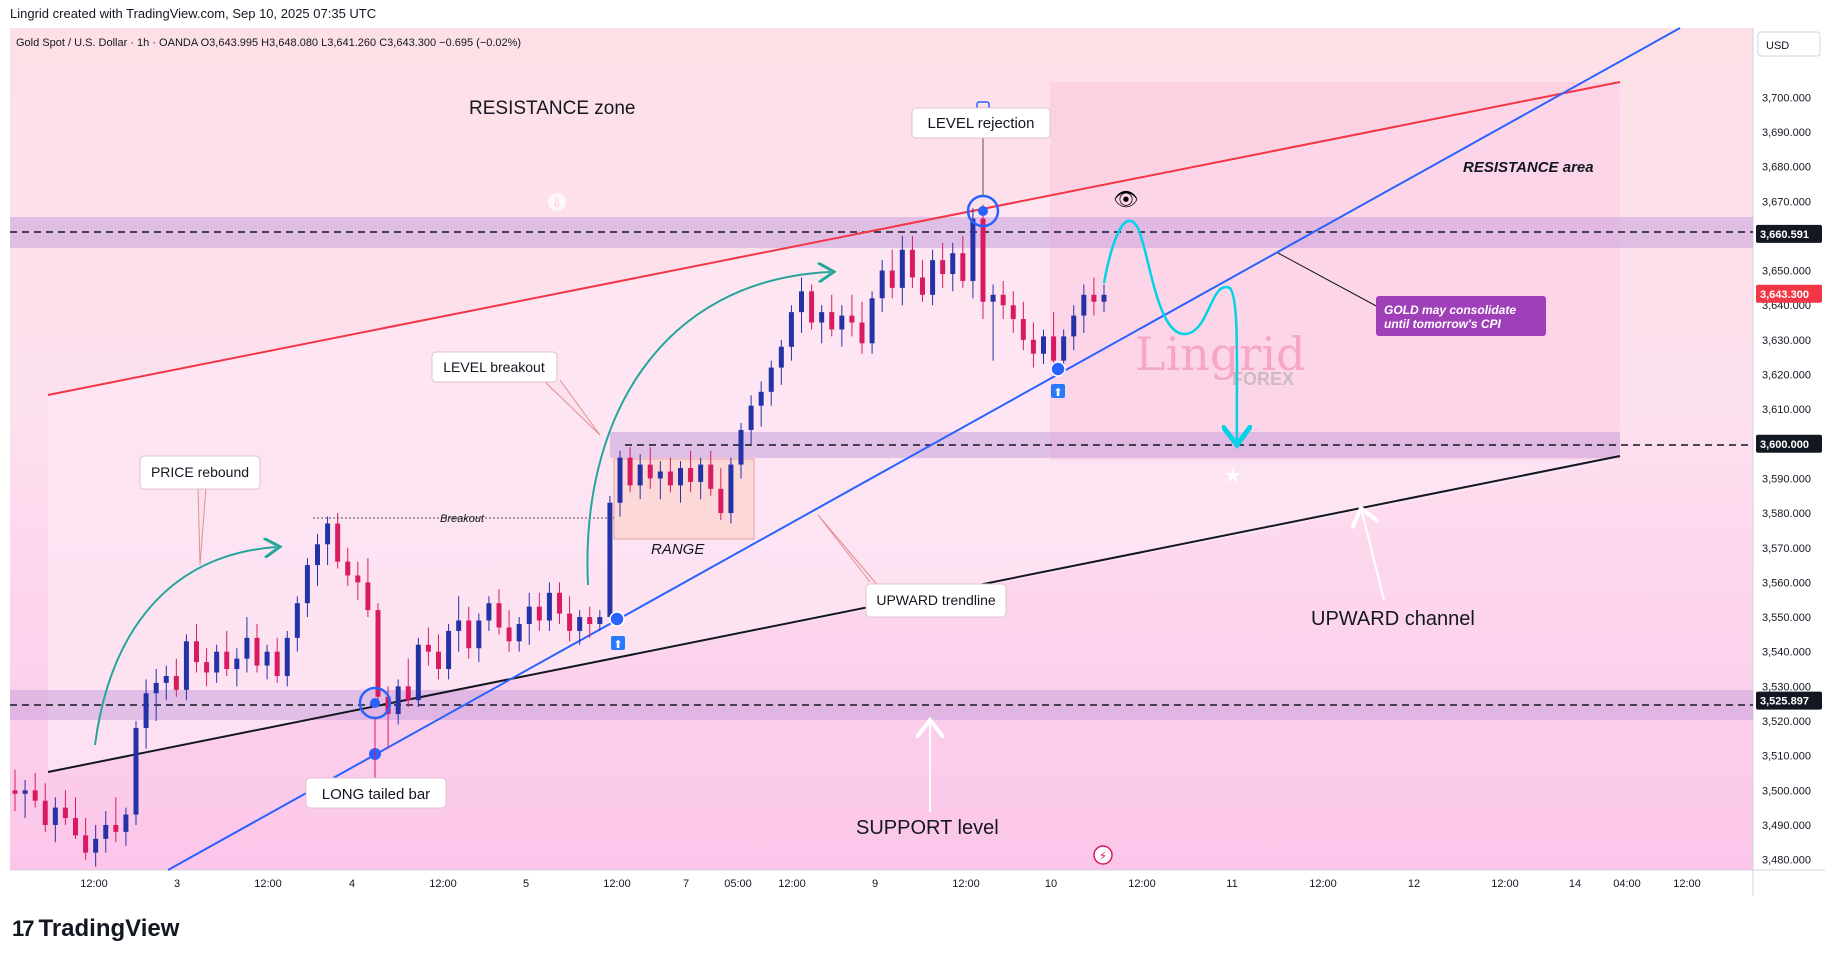  What do you see at coordinates (552, 108) in the screenshot?
I see `resistance-zone-label: RESISTANCE zone` at bounding box center [552, 108].